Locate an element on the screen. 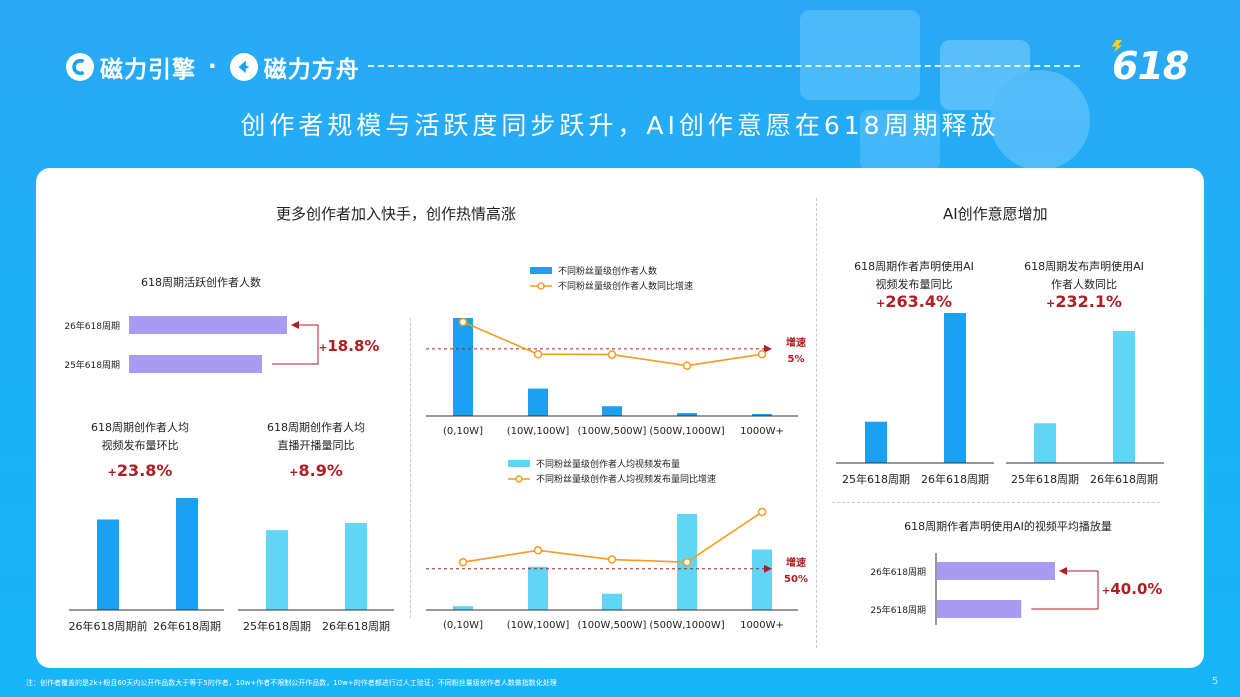 This screenshot has height=697, width=1240. avg_video_by_fans-line is located at coordinates (612, 537).